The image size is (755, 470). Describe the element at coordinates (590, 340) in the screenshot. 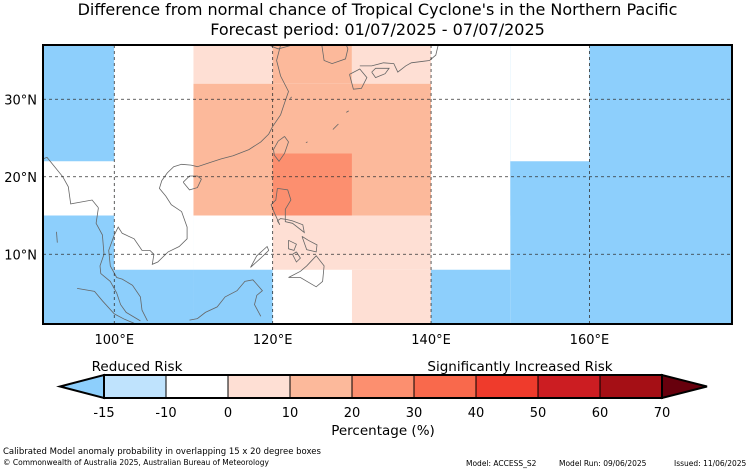

I see `lon-tick-label: 160°E` at that location.